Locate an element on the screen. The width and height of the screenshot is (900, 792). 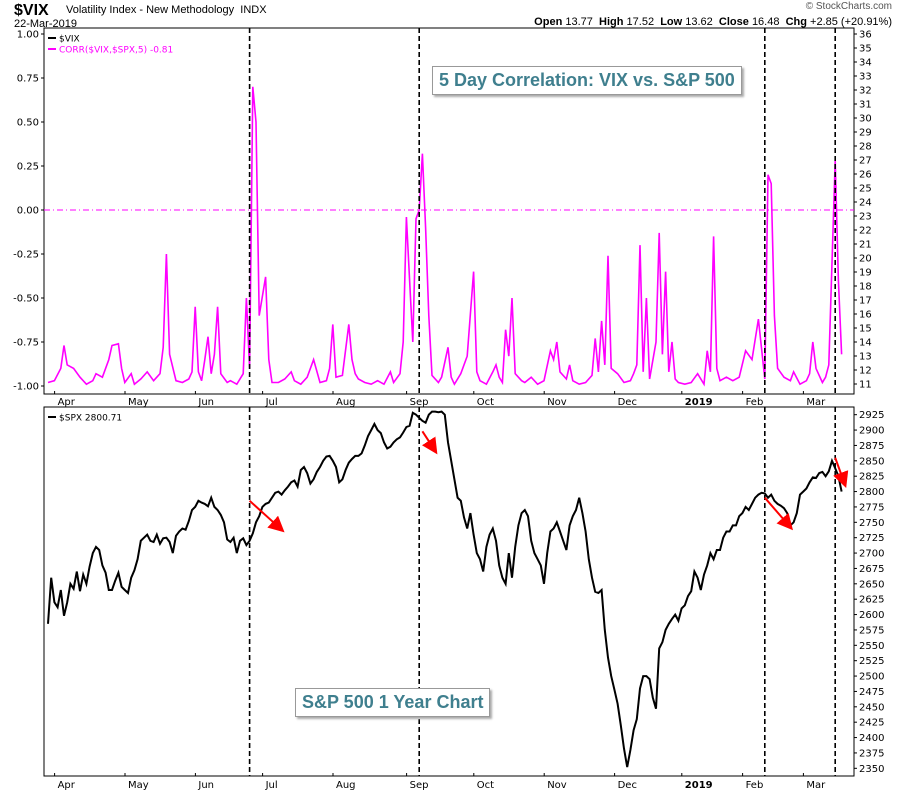
correlation-left-tick-label: -0.25 is located at coordinates (26, 255).